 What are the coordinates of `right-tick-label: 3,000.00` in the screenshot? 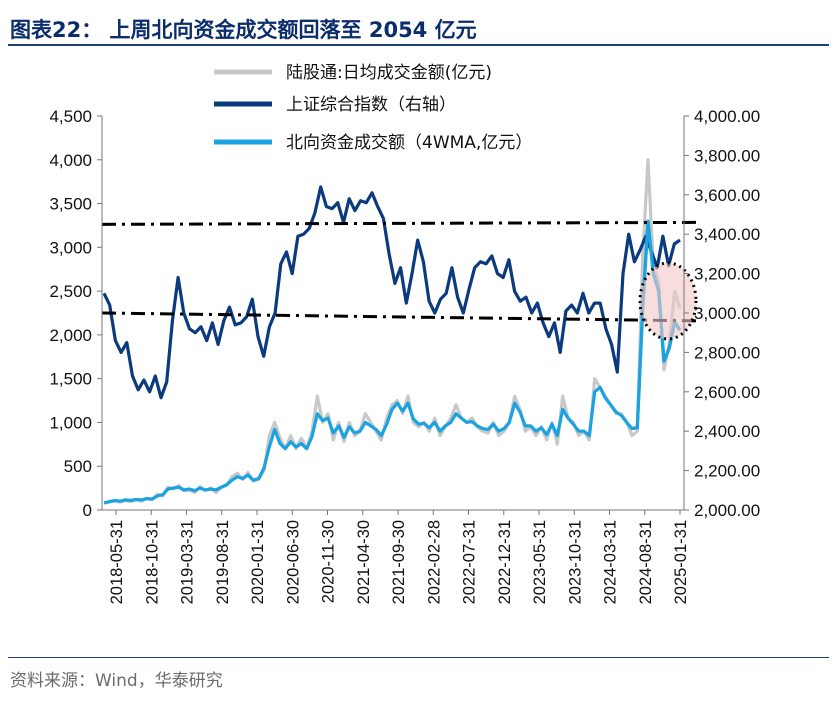 It's located at (727, 313).